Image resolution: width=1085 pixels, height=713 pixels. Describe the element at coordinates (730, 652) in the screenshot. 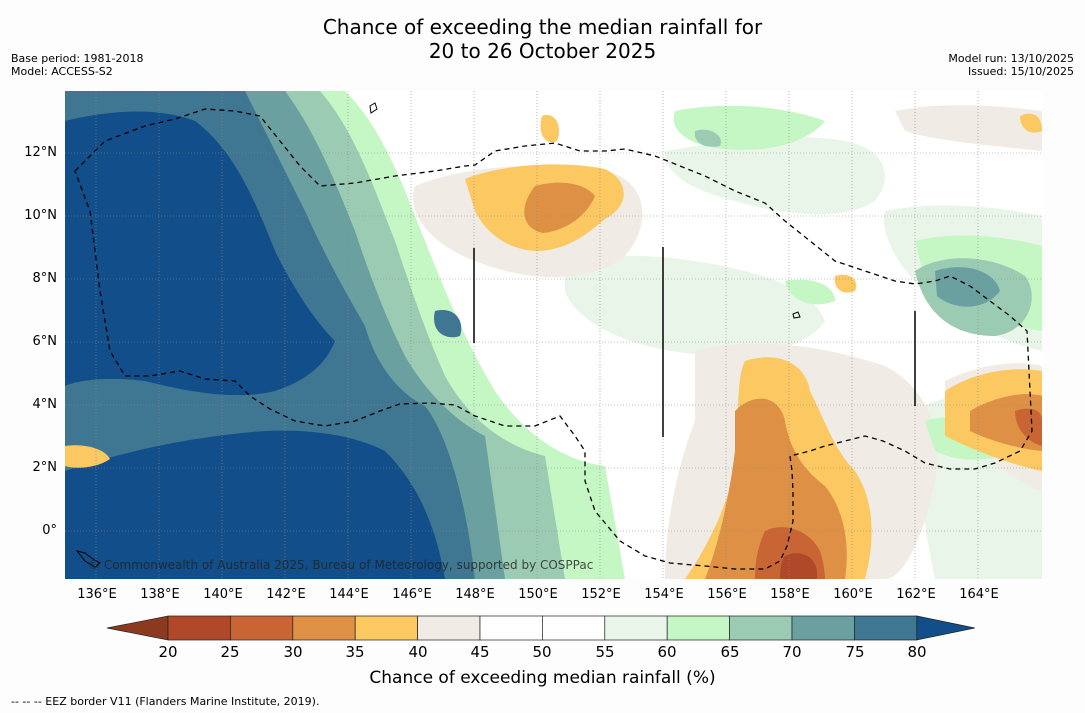

I see `cb-tick-65: 65` at that location.